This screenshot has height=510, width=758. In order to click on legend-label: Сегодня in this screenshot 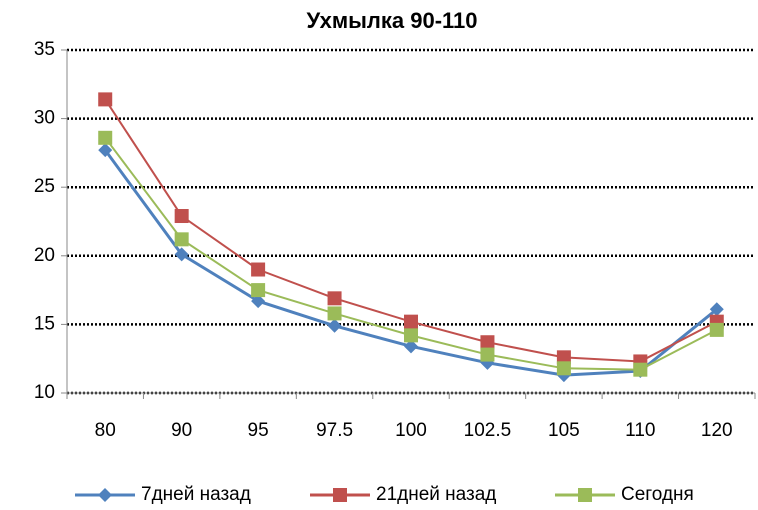, I will do `click(657, 494)`.